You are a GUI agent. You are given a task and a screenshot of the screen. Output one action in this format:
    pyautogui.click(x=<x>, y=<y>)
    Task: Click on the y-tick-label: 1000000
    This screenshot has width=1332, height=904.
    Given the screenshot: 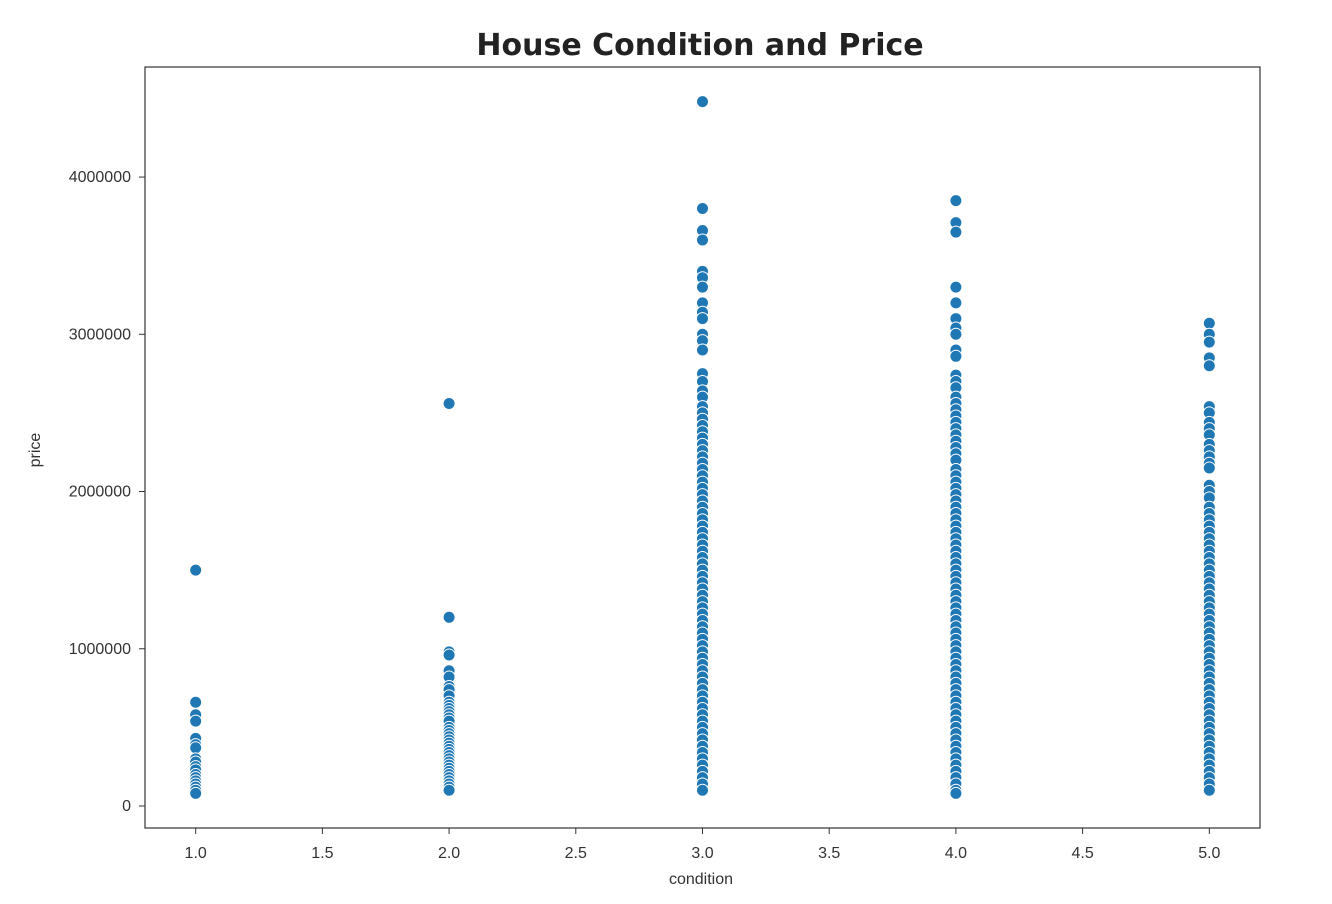 What is the action you would take?
    pyautogui.click(x=100, y=649)
    